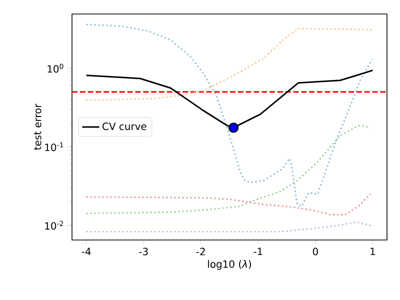  I want to click on x-tick-label: -3, so click(143, 252).